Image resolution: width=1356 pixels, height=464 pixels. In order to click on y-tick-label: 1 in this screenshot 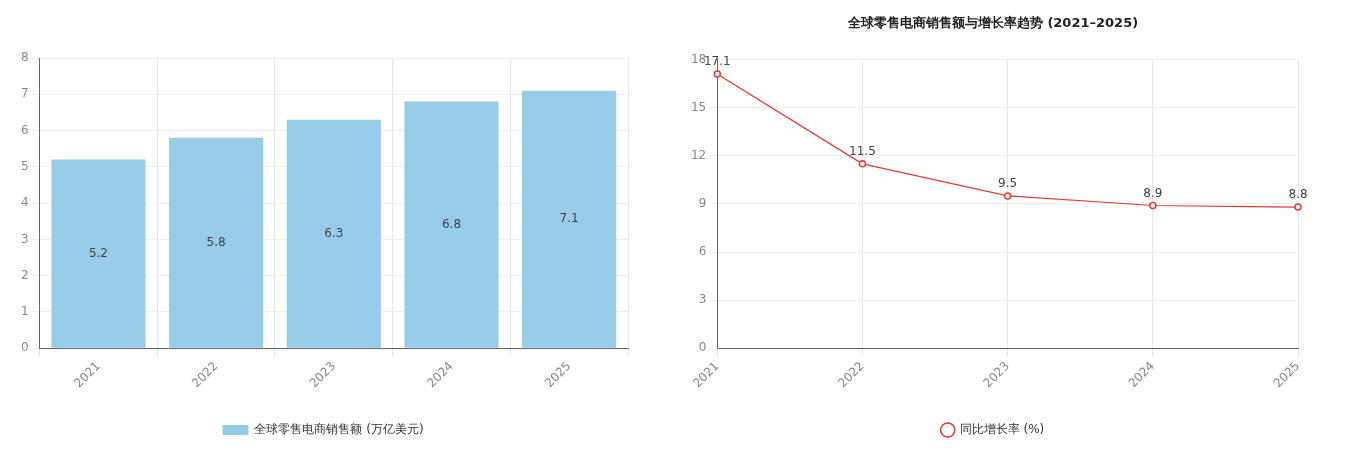, I will do `click(24, 311)`.